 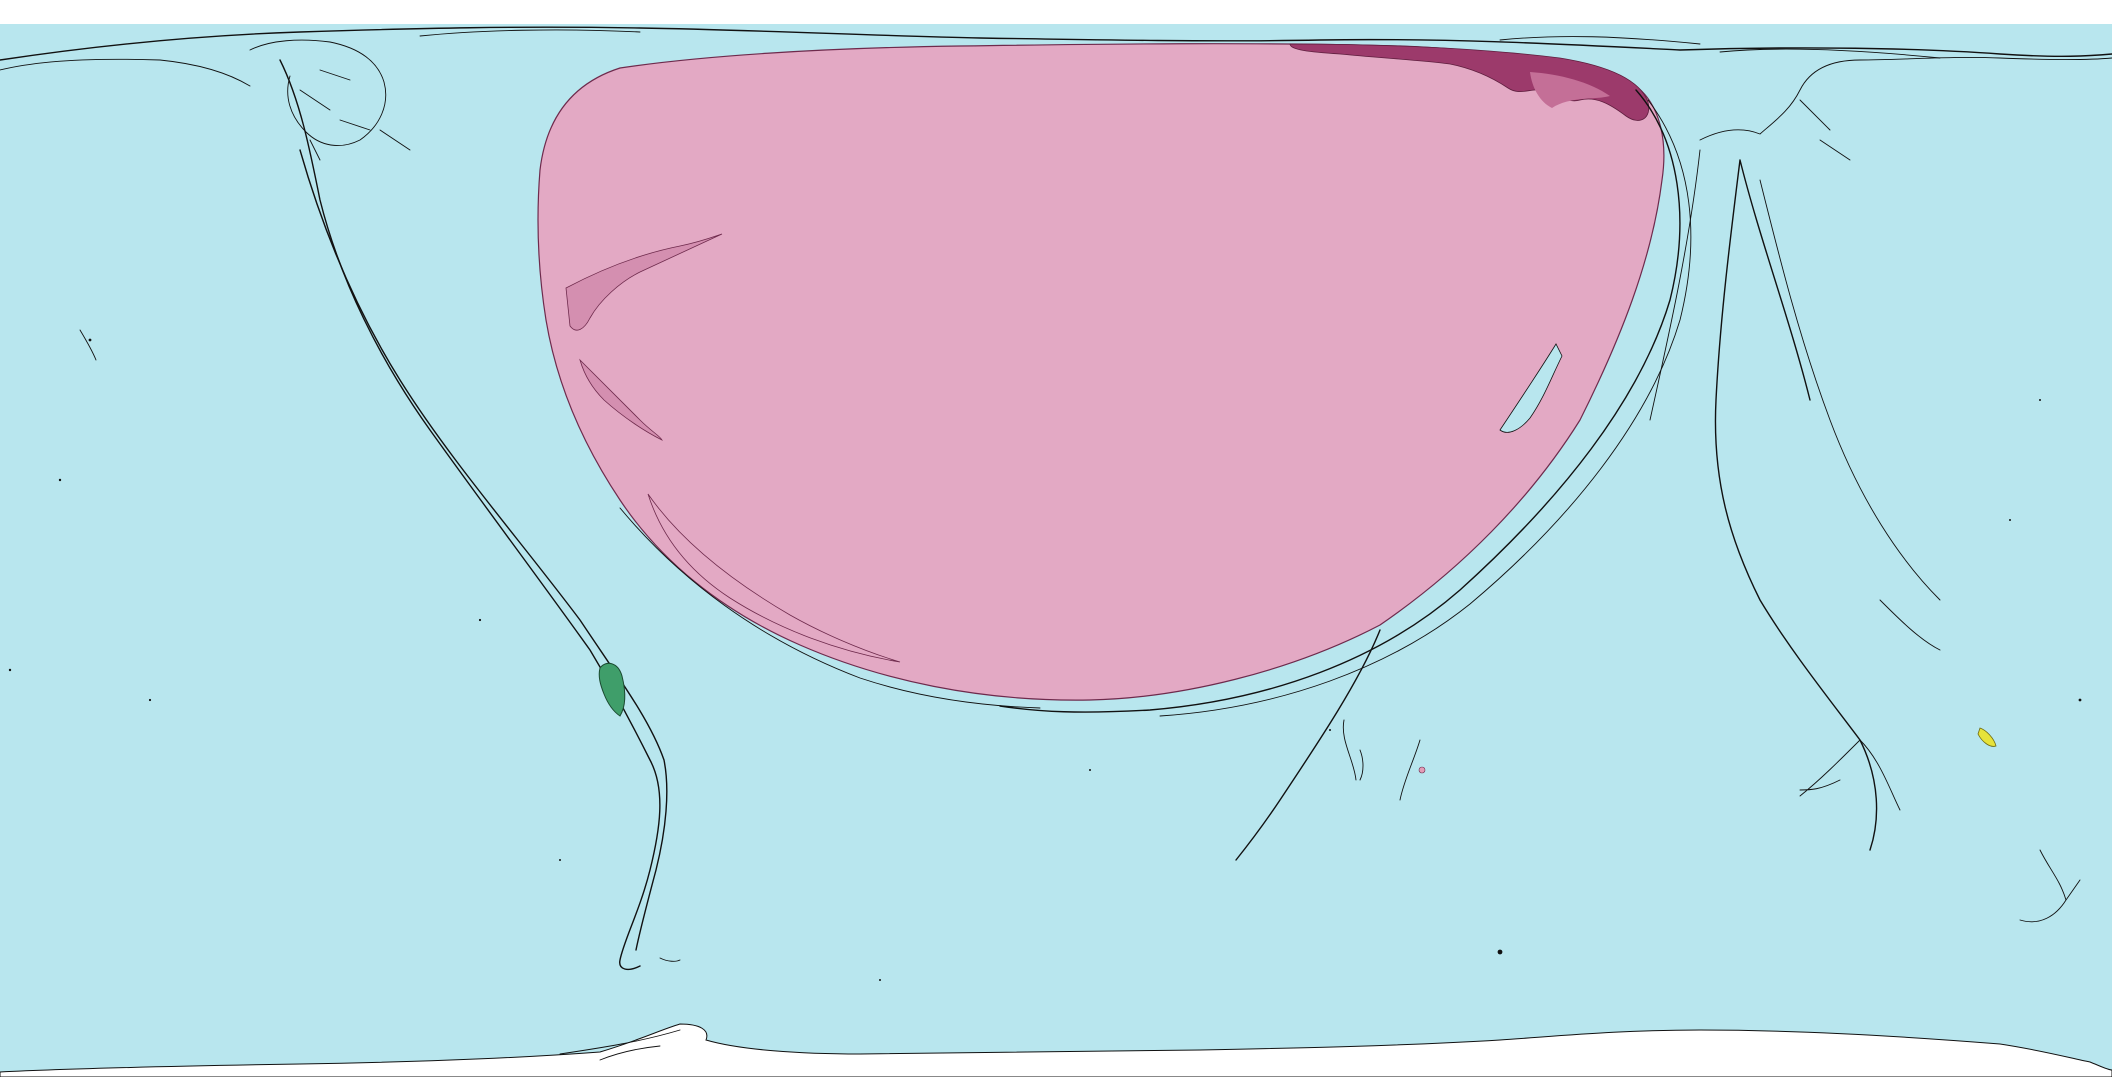 I want to click on pink-sliver-south, so click(x=774, y=578).